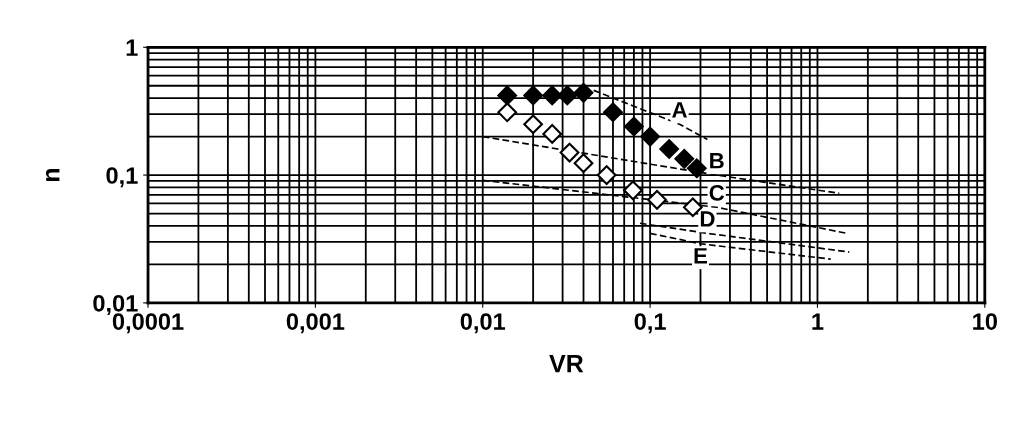  Describe the element at coordinates (566, 363) in the screenshot. I see `x-axis-title: VR` at that location.